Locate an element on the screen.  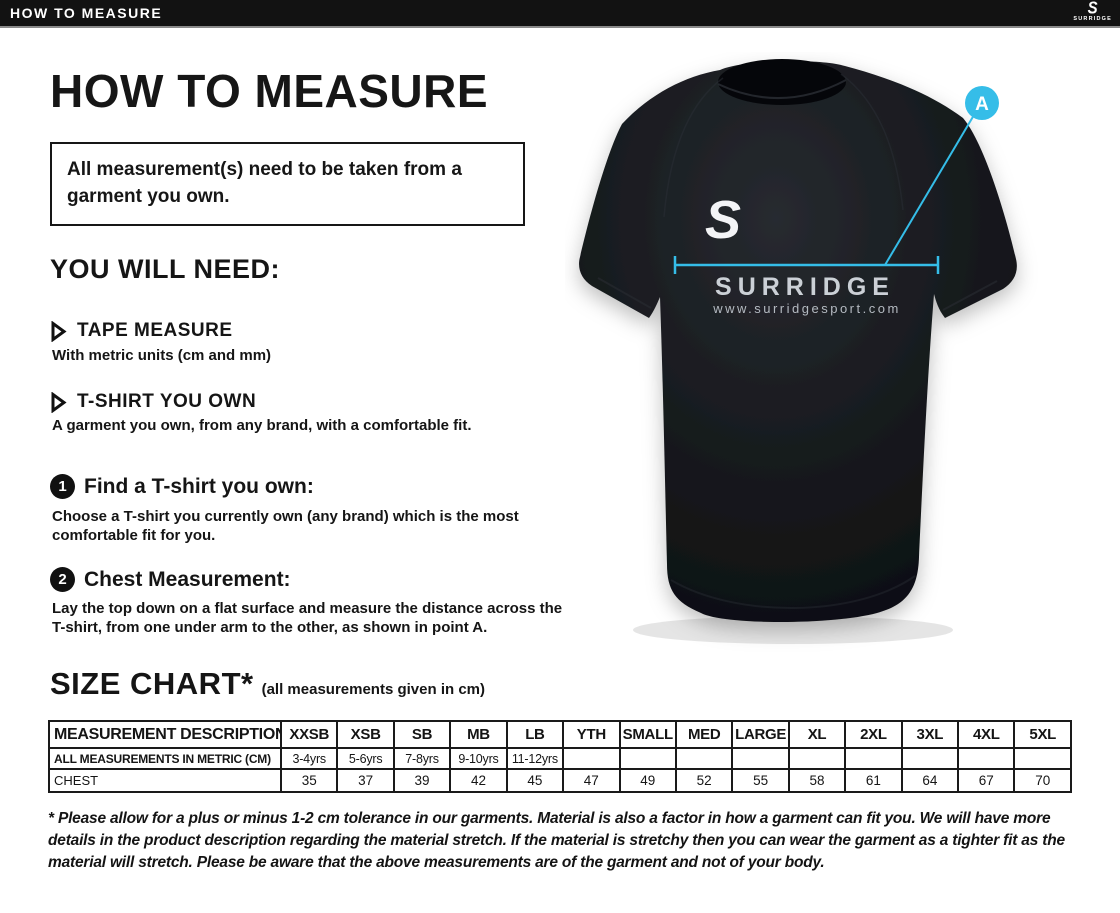
need-item-desc: With metric units (cm and mm) is located at coordinates (162, 355).